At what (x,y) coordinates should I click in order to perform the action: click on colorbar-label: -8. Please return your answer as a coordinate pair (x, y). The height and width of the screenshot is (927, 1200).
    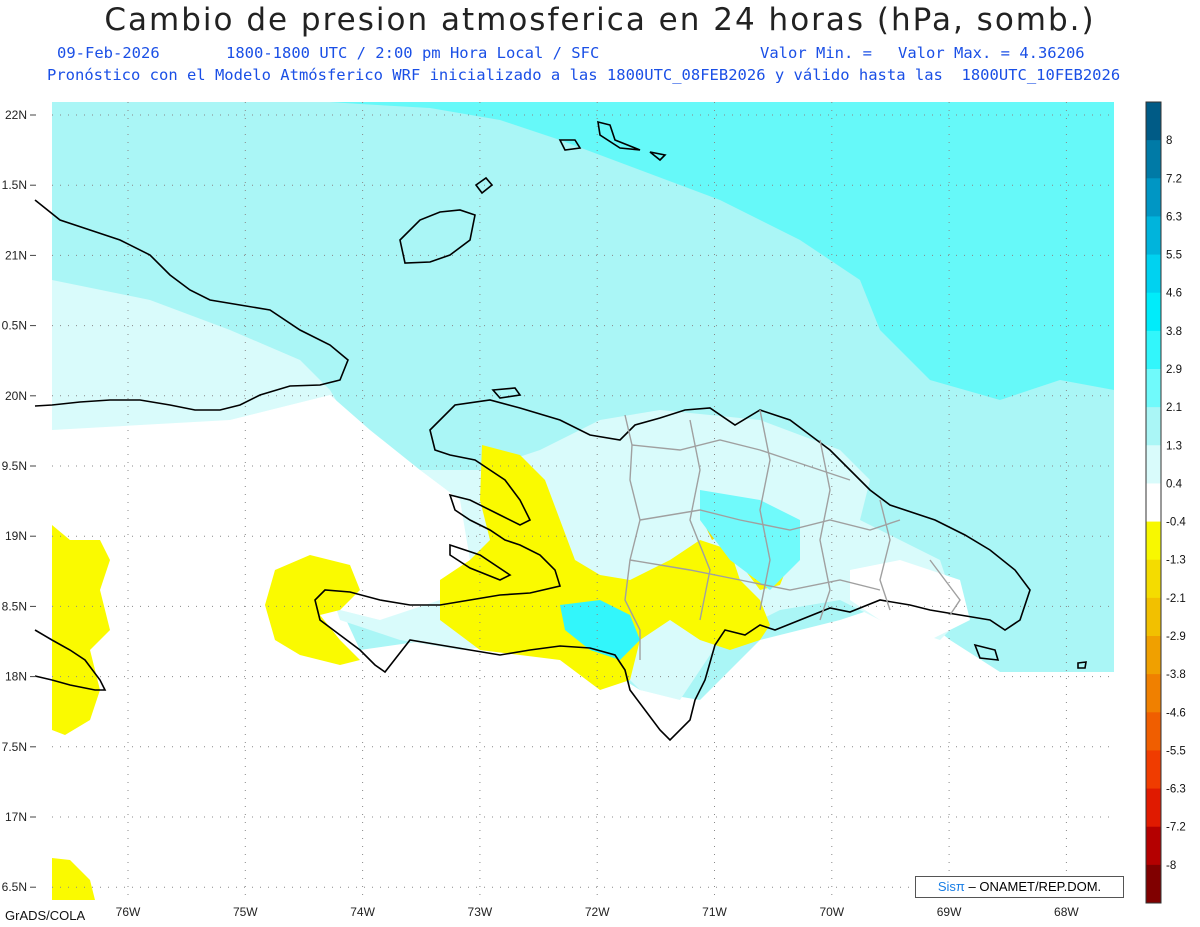
    Looking at the image, I should click on (1171, 866).